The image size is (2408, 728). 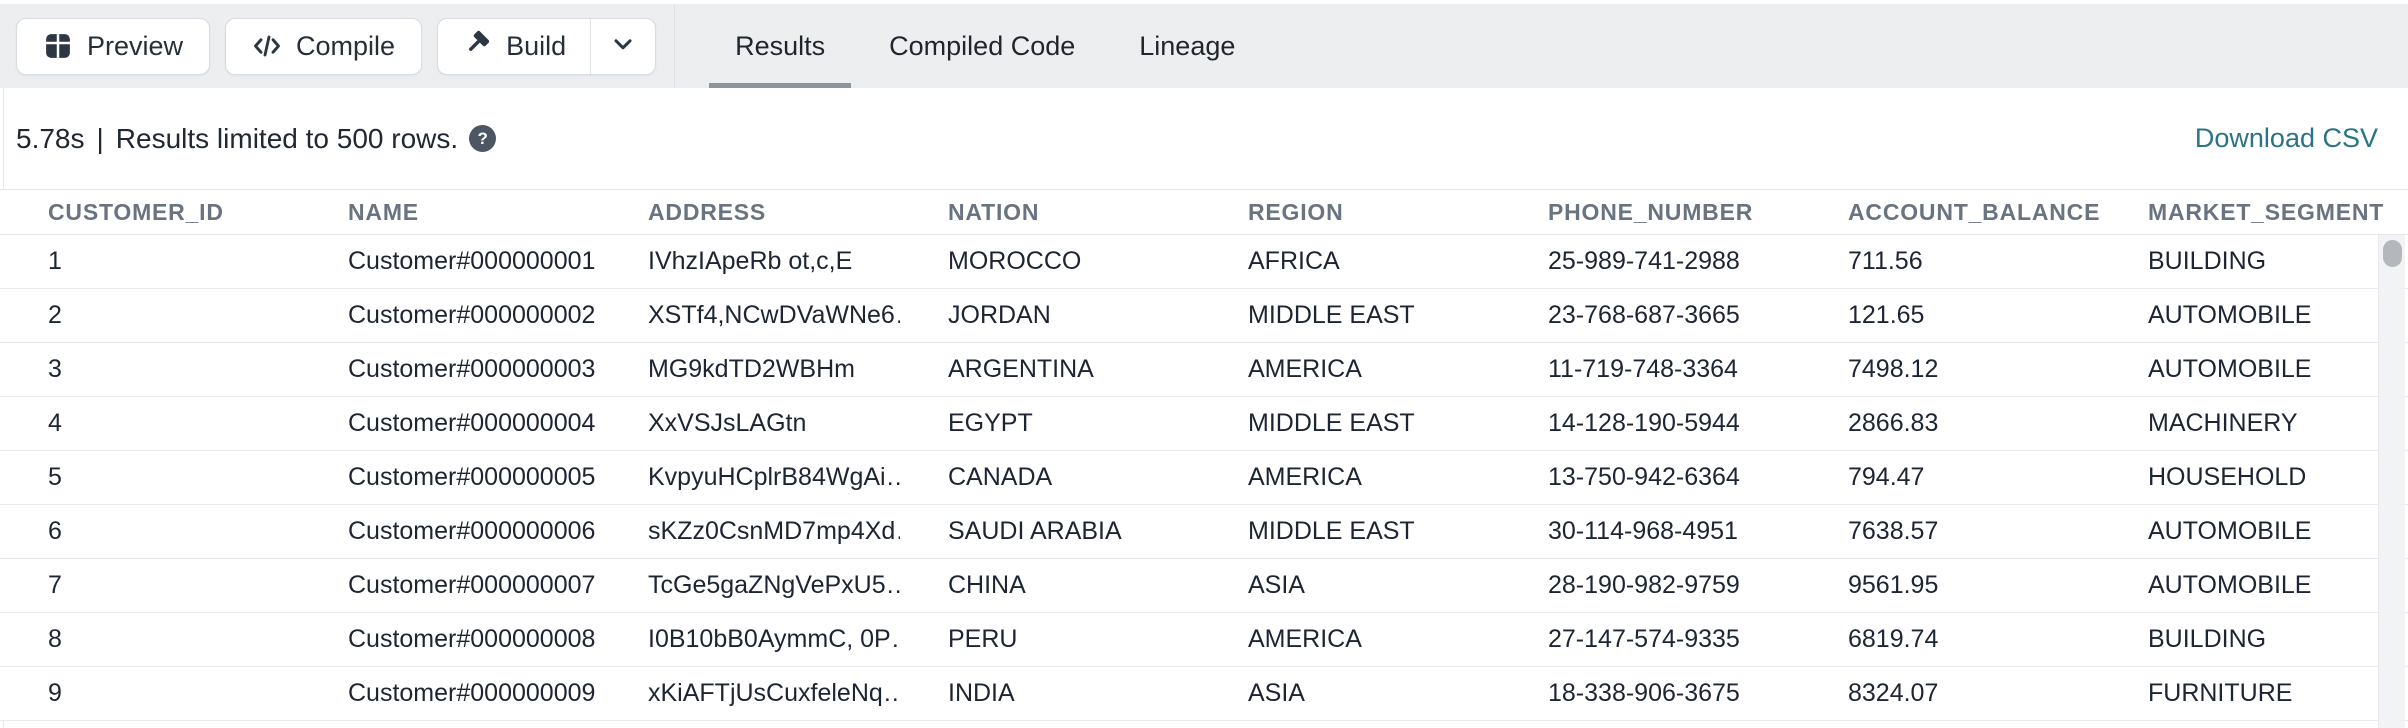 I want to click on download-csv-link: Download CSV, so click(x=2286, y=138).